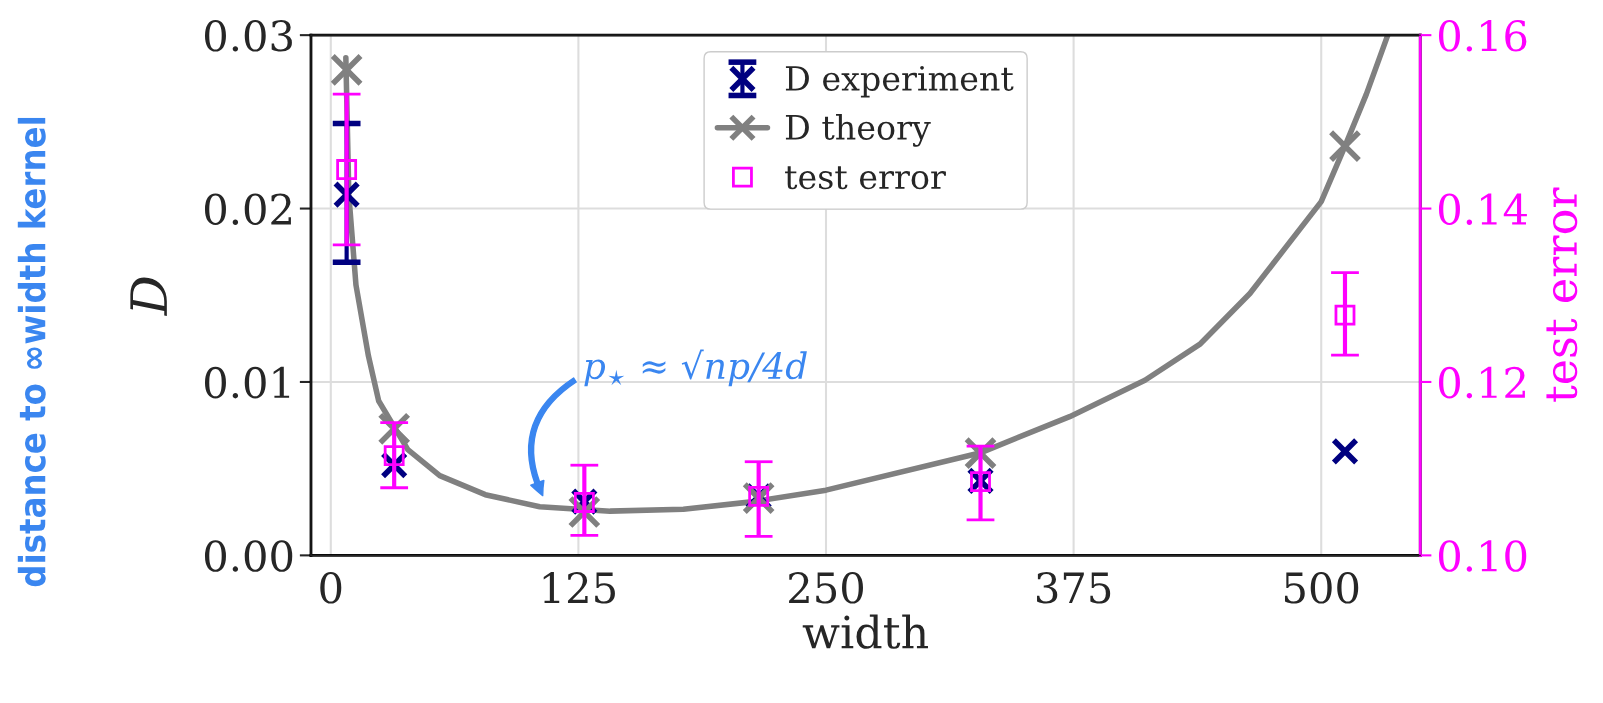  Describe the element at coordinates (1321, 588) in the screenshot. I see `x-tick-label: 500` at that location.